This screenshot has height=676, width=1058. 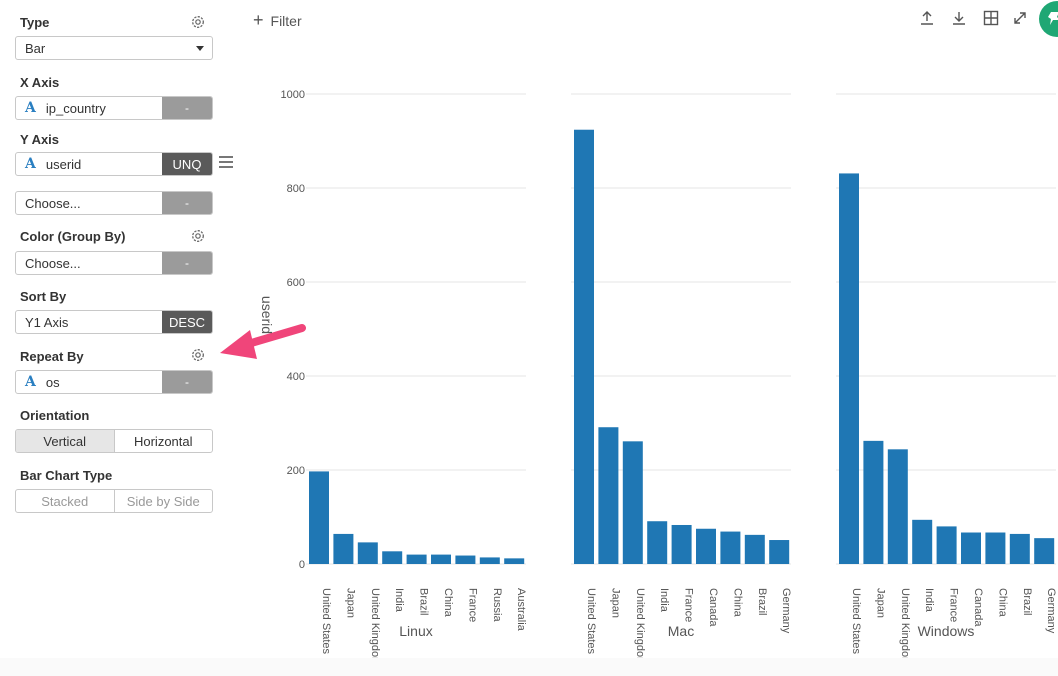 I want to click on chevron-down-icon, so click(x=200, y=48).